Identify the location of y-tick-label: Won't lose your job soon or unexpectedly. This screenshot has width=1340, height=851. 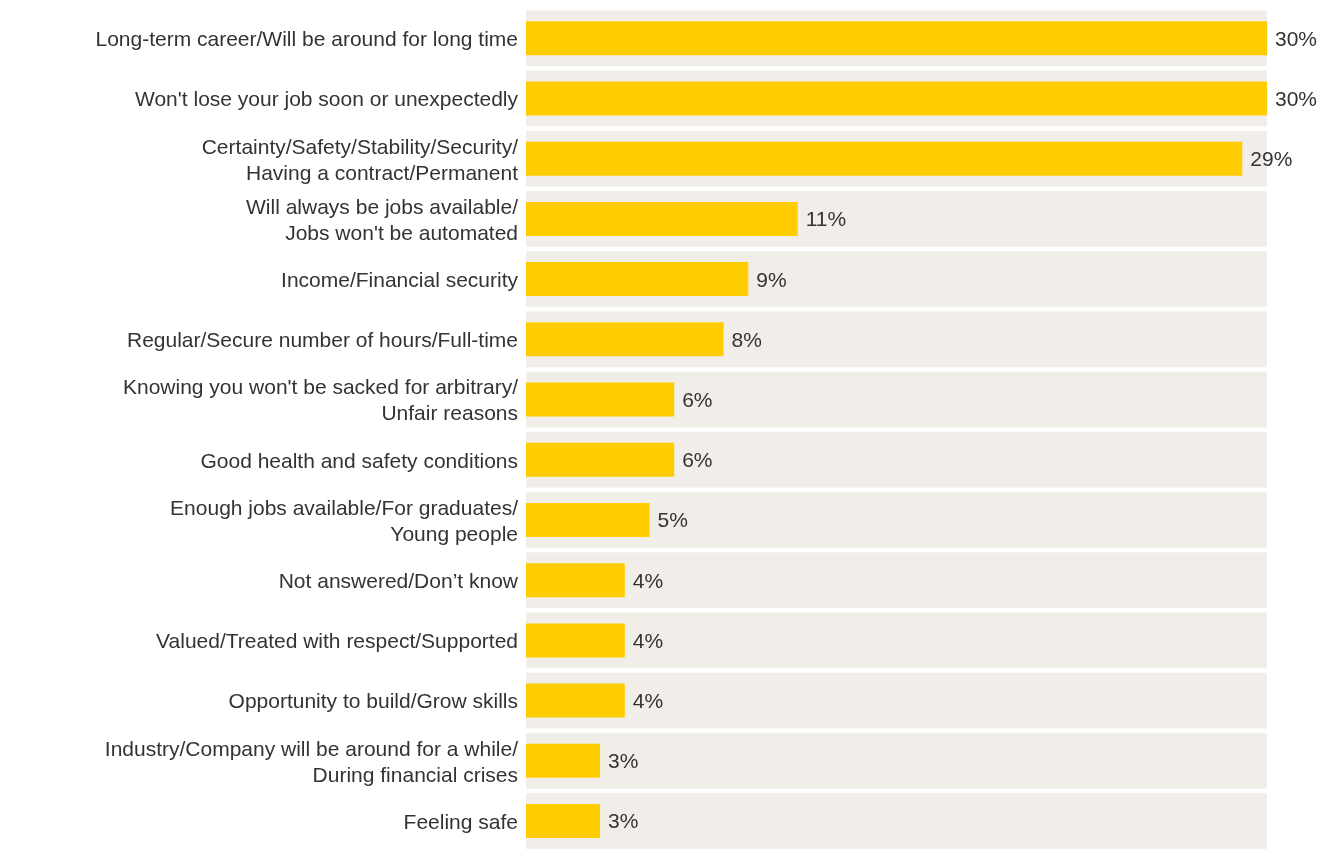
(326, 98).